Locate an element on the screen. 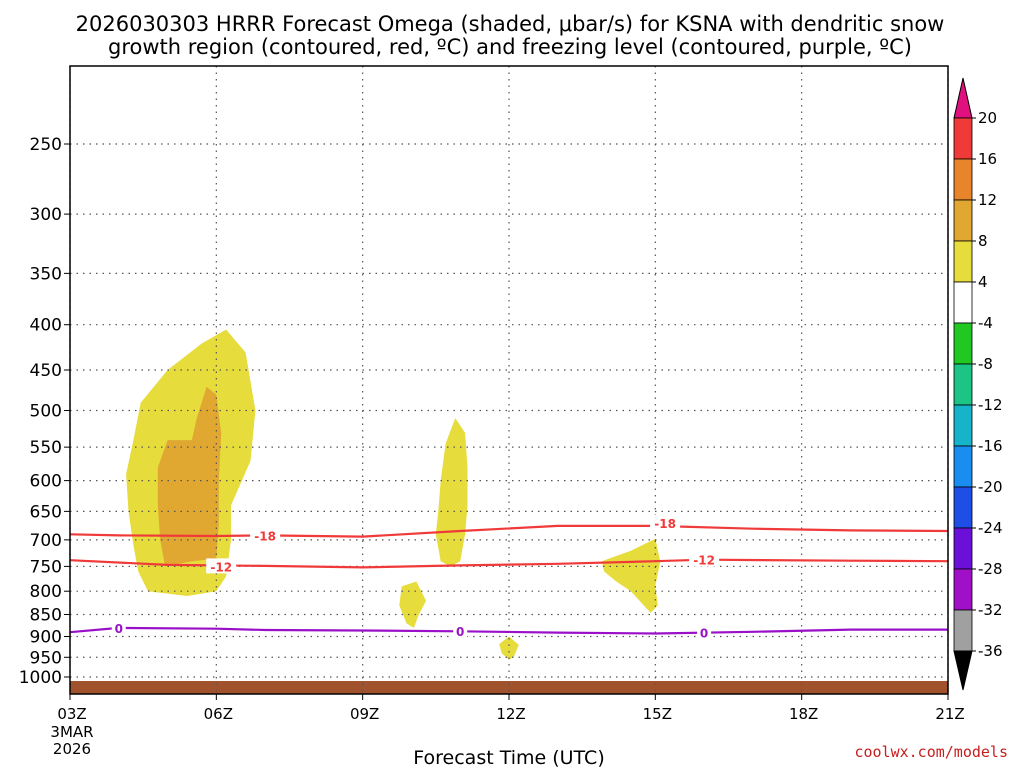 This screenshot has height=768, width=1024. colorbar-label-10: -24 is located at coordinates (990, 528).